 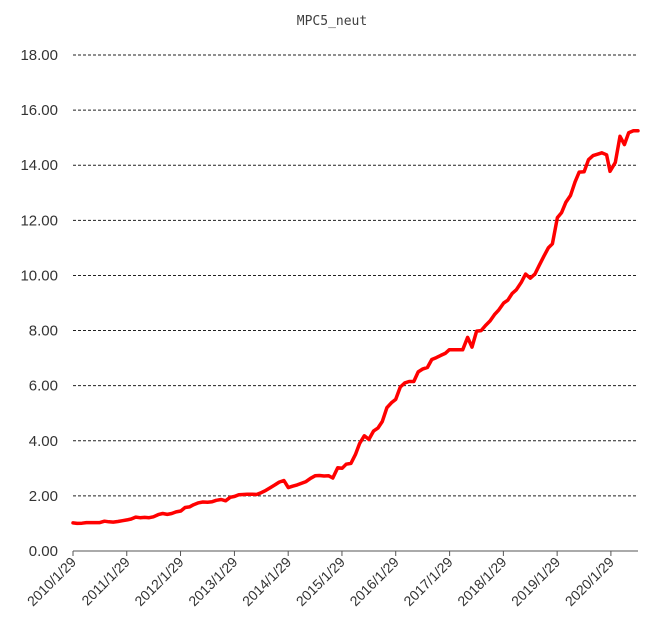 What do you see at coordinates (105, 581) in the screenshot?
I see `x-tick-label: 2011/1/29` at bounding box center [105, 581].